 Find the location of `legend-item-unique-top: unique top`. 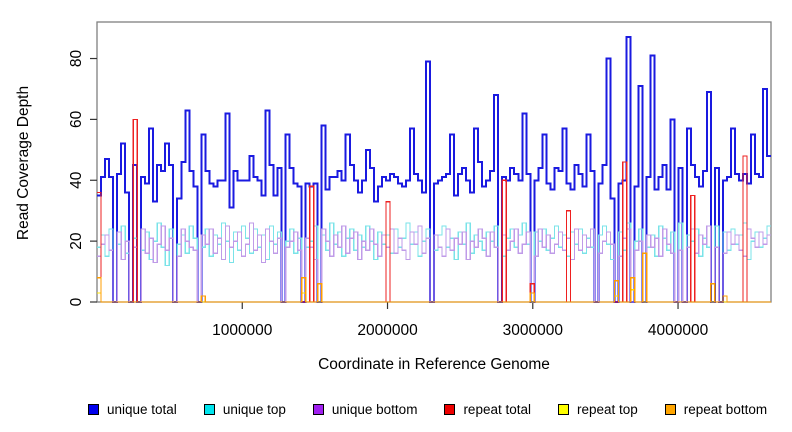

legend-item-unique-top: unique top is located at coordinates (244, 409).